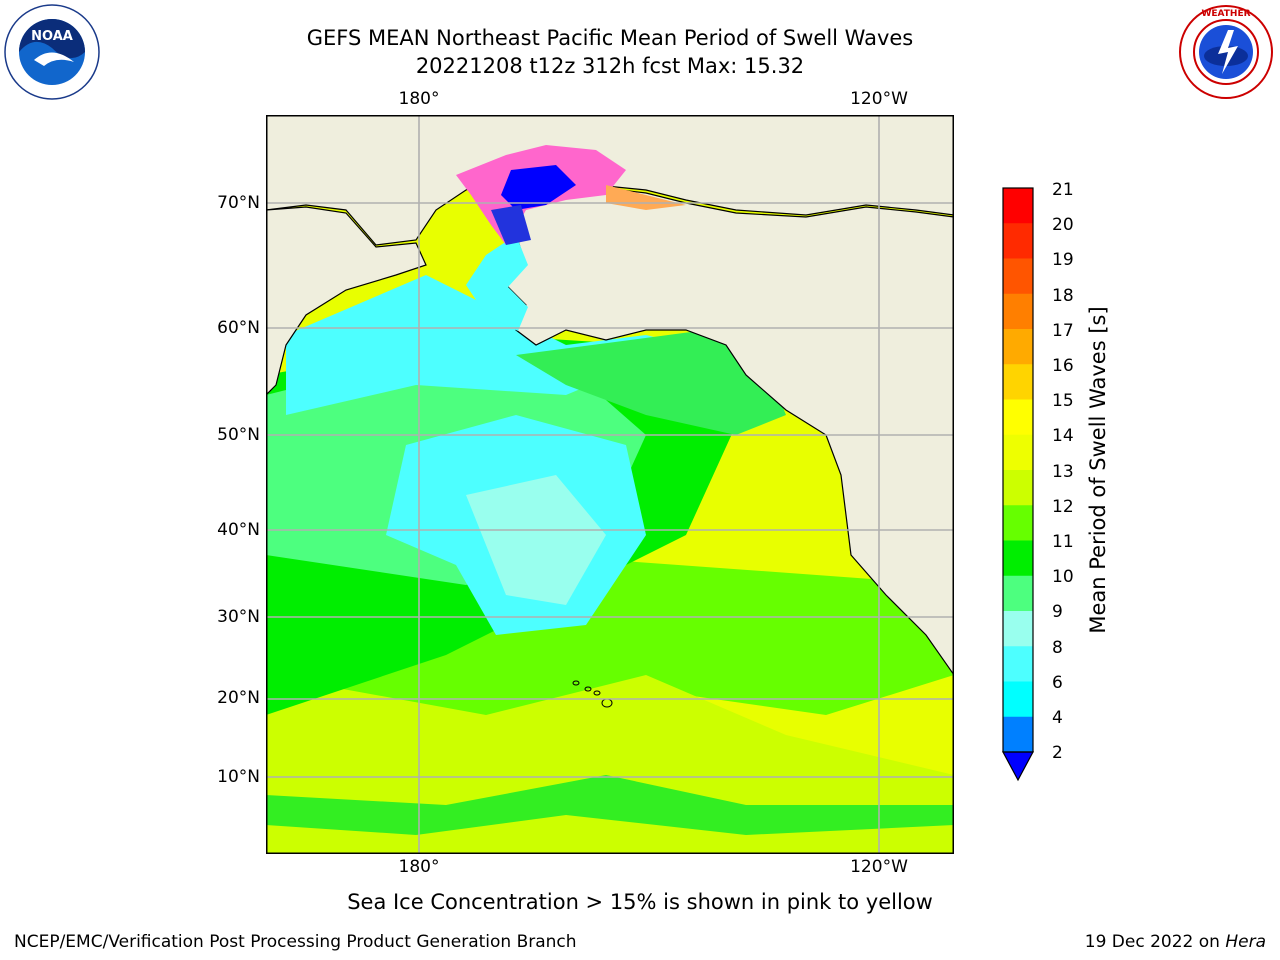 This screenshot has width=1280, height=960. What do you see at coordinates (346, 301) in the screenshot?
I see `land-siberia` at bounding box center [346, 301].